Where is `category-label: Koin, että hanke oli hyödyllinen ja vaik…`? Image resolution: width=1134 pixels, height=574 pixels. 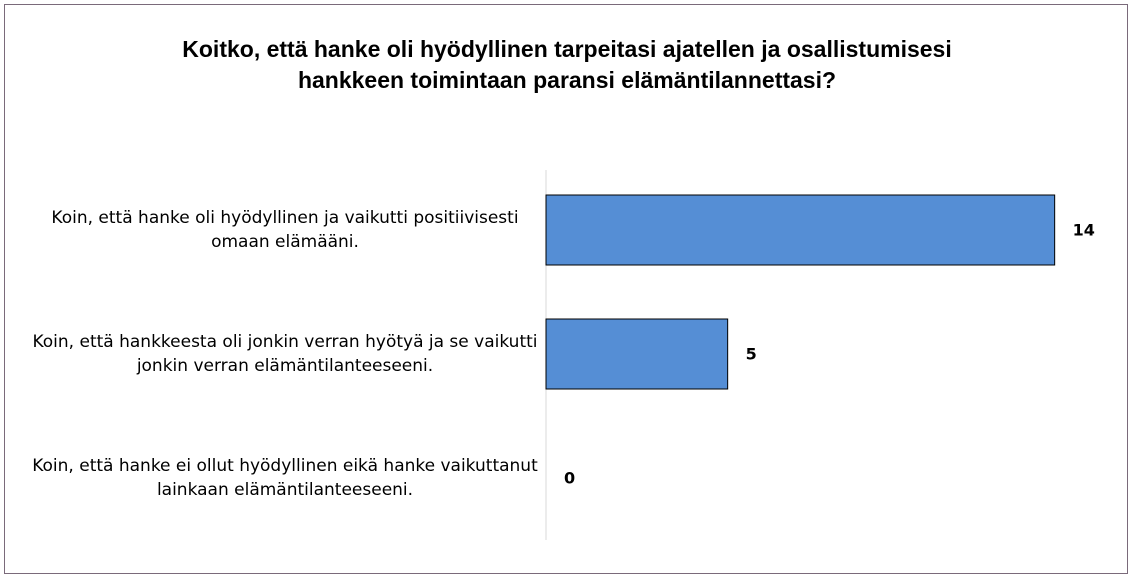 category-label: Koin, että hanke oli hyödyllinen ja vaik… is located at coordinates (285, 230).